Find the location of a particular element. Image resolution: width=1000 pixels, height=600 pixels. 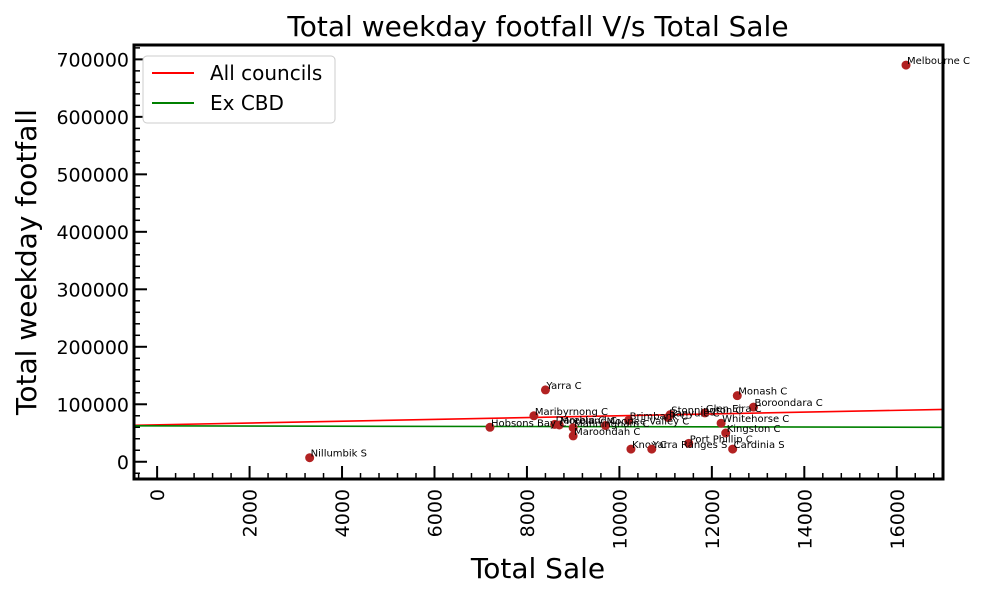

x-tick-label: 16000 is located at coordinates (898, 519).